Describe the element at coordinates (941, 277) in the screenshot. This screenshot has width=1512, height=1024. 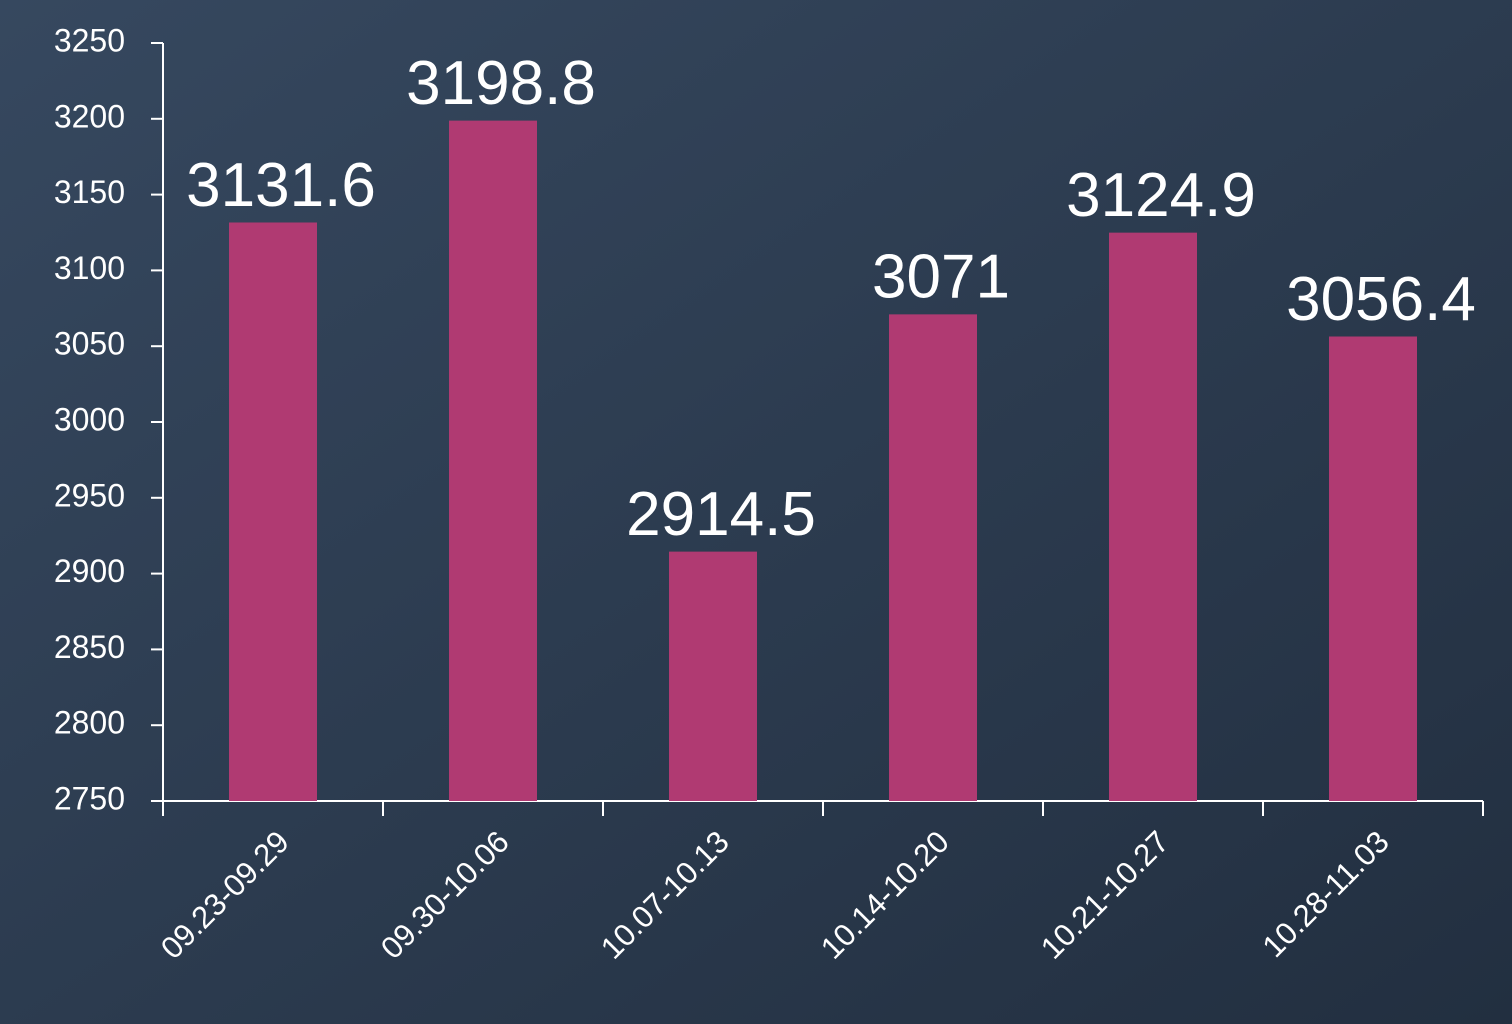
I see `value-label: 3071` at that location.